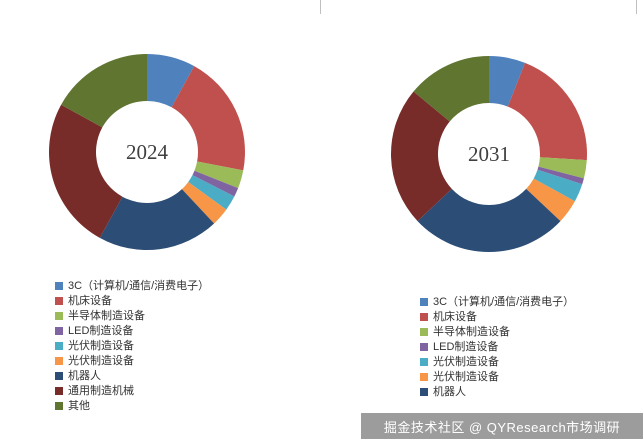 Image resolution: width=643 pixels, height=439 pixels. I want to click on donut-svg-2024, so click(146, 152).